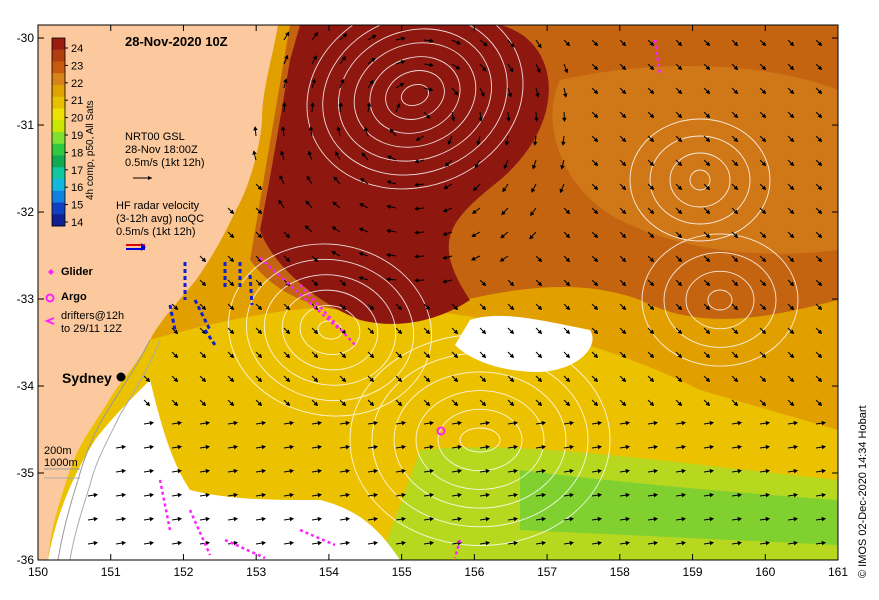 The width and height of the screenshot is (879, 600). I want to click on sydney-marker, so click(121, 377).